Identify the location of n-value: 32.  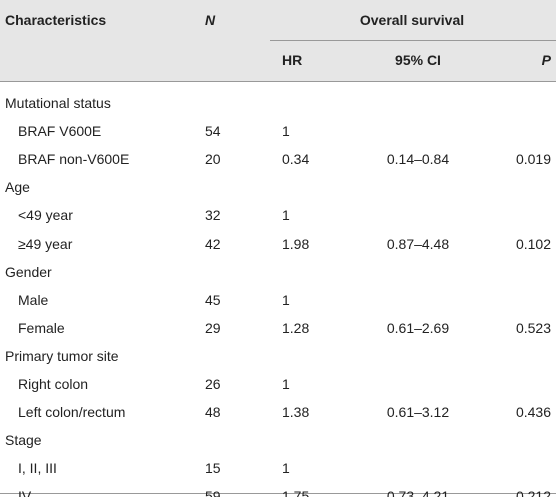
(213, 215).